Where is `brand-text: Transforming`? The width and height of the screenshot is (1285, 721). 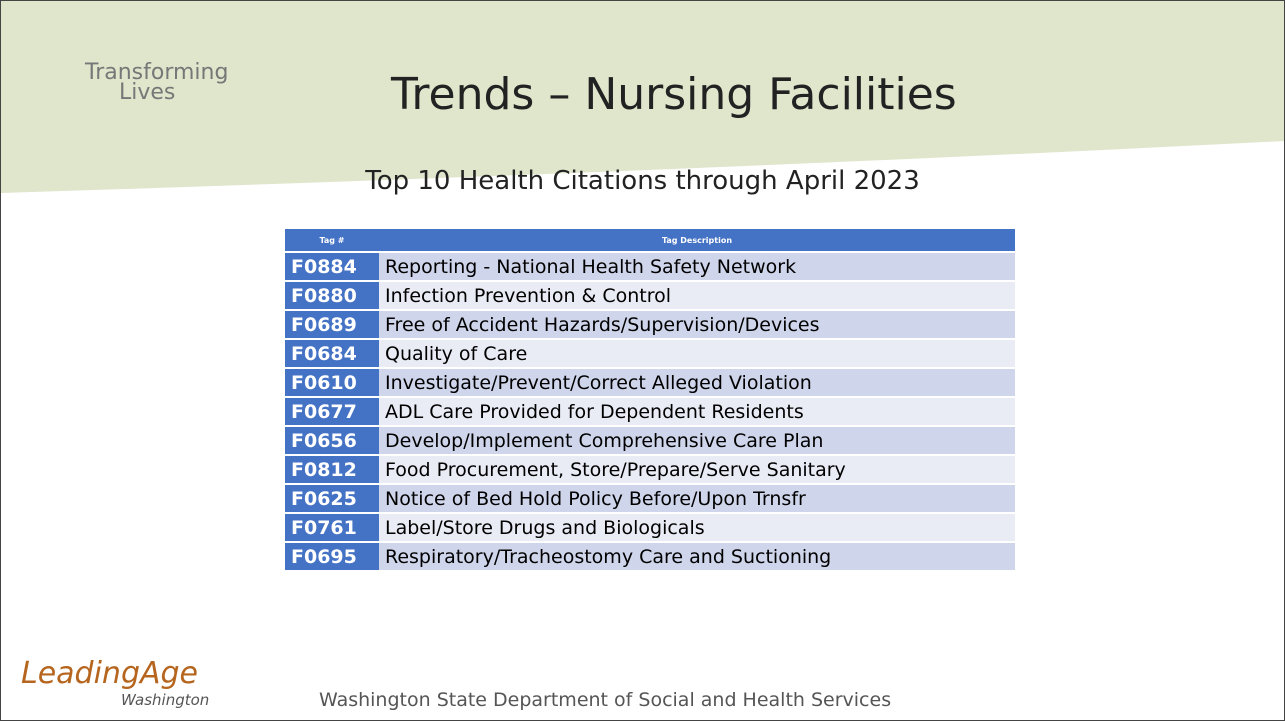
brand-text: Transforming is located at coordinates (157, 72).